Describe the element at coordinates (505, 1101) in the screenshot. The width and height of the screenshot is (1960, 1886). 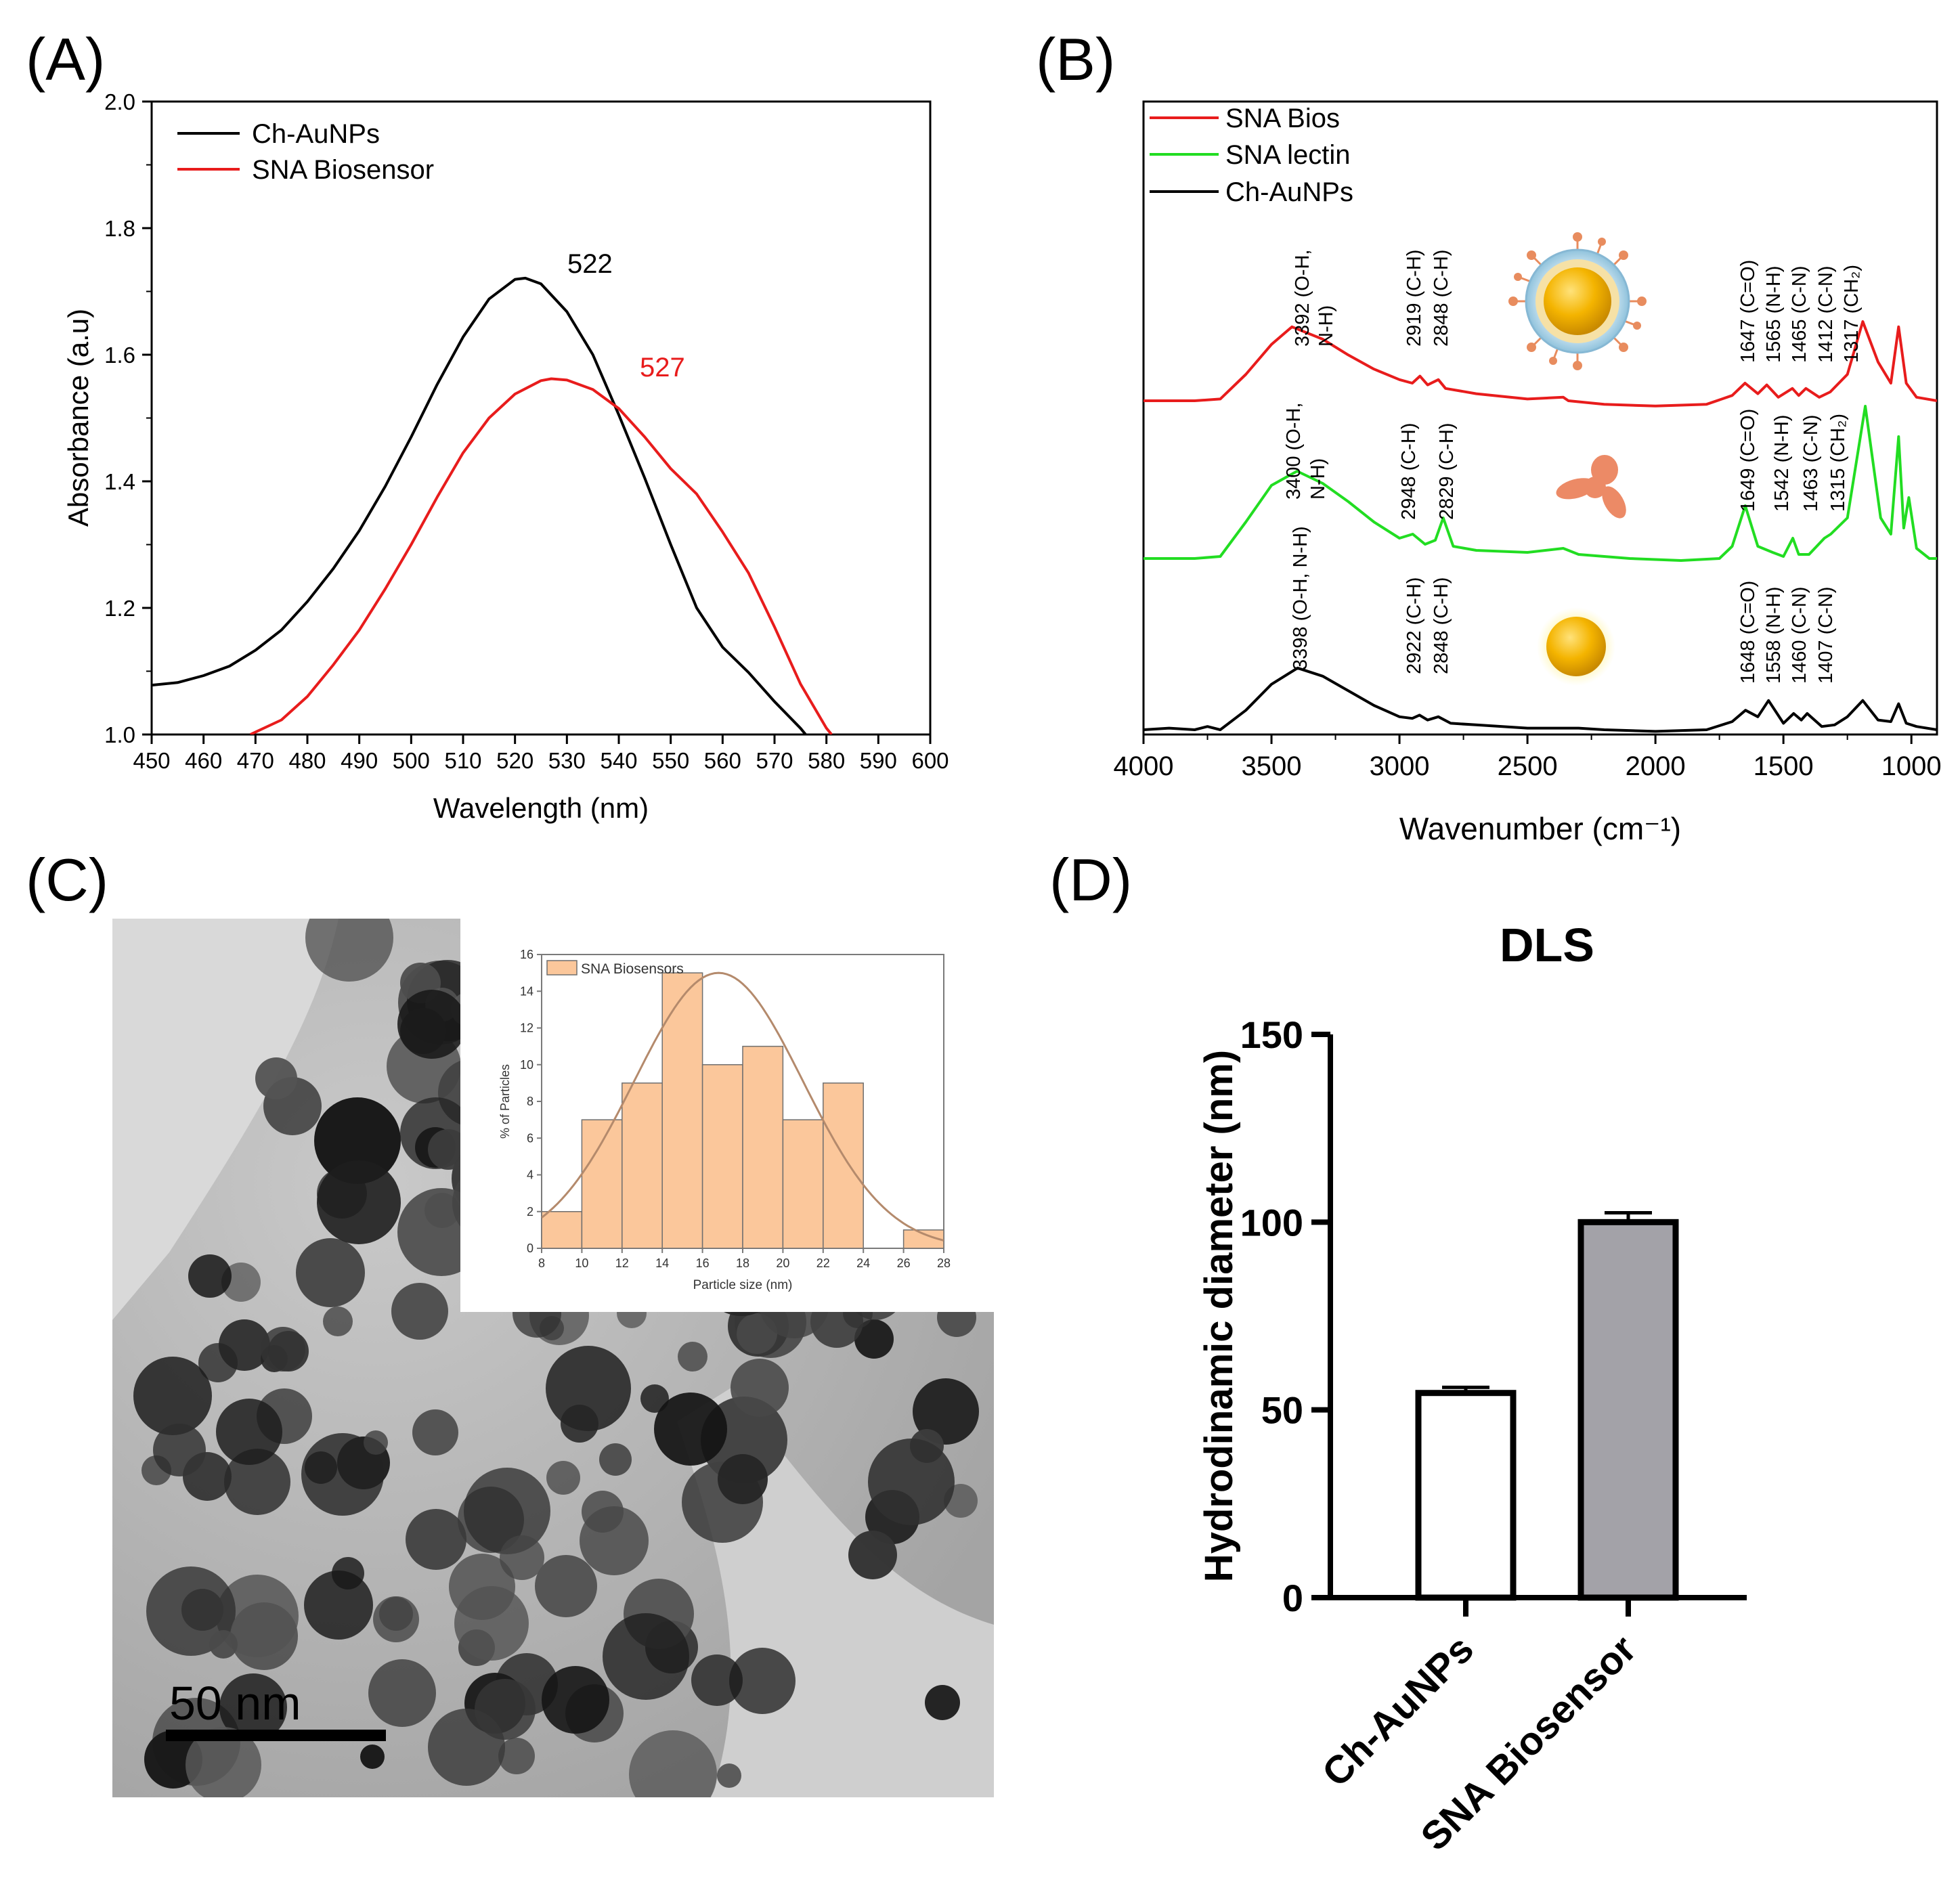
I see `inset-y-axis-label: % of Particles` at that location.